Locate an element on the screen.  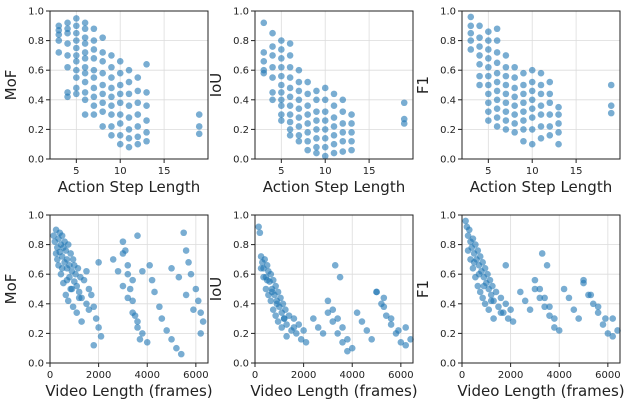
y-tick-label: 0.6 is located at coordinates (36, 275).